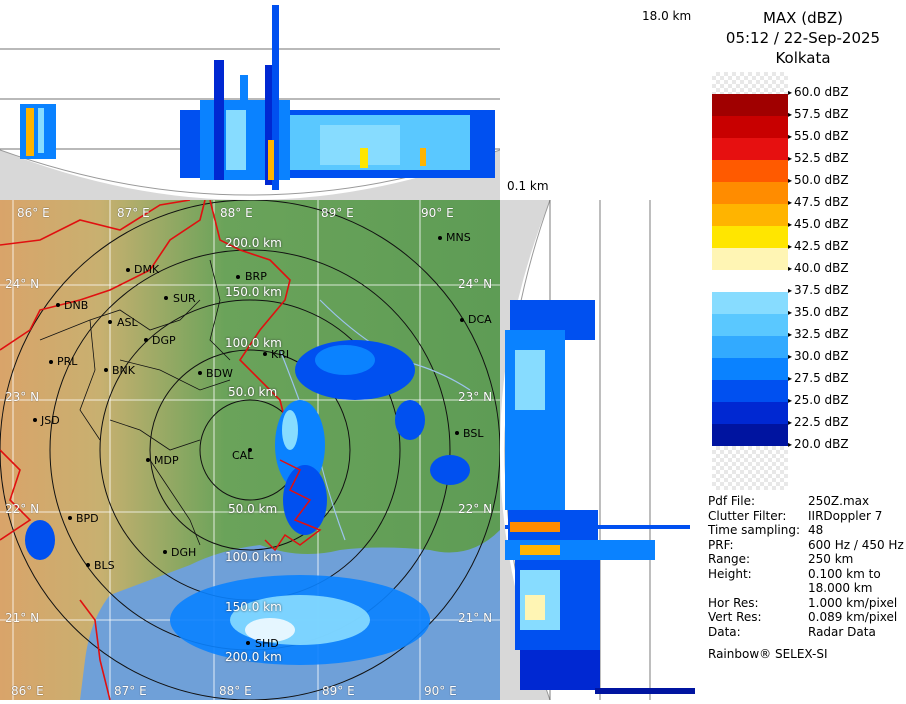 The height and width of the screenshot is (704, 906). I want to click on lat-label-right: 24° N, so click(475, 284).